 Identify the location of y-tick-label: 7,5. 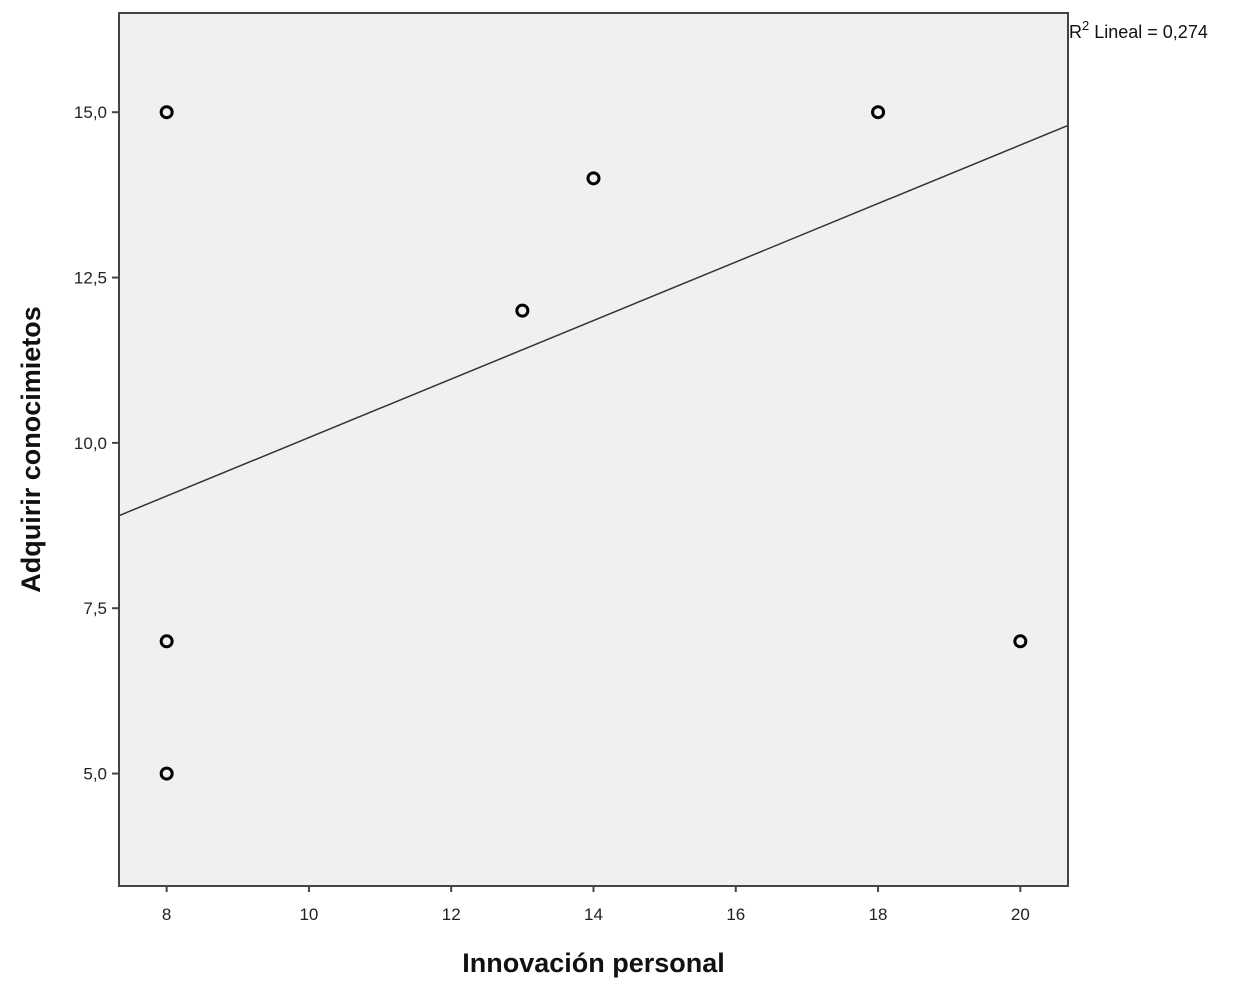
(95, 608).